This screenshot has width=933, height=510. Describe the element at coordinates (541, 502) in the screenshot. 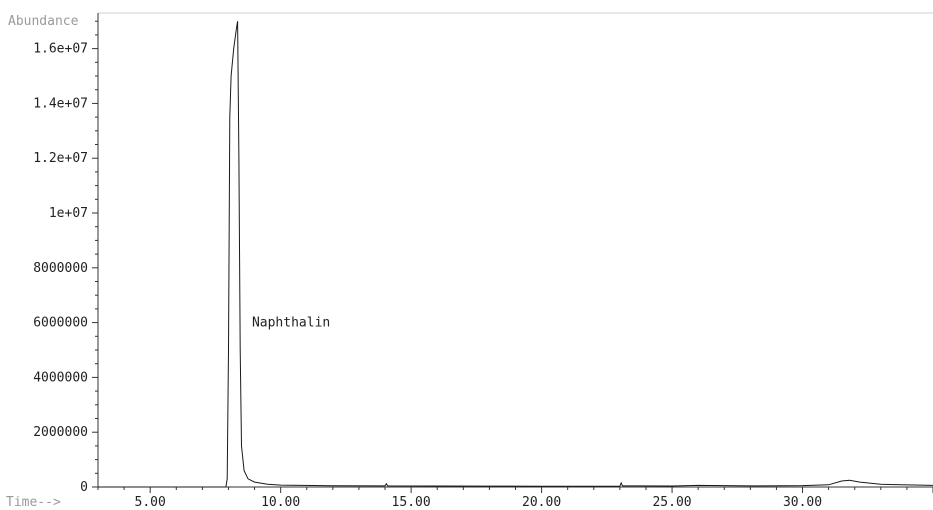

I see `x-tick-label: 20.00` at that location.